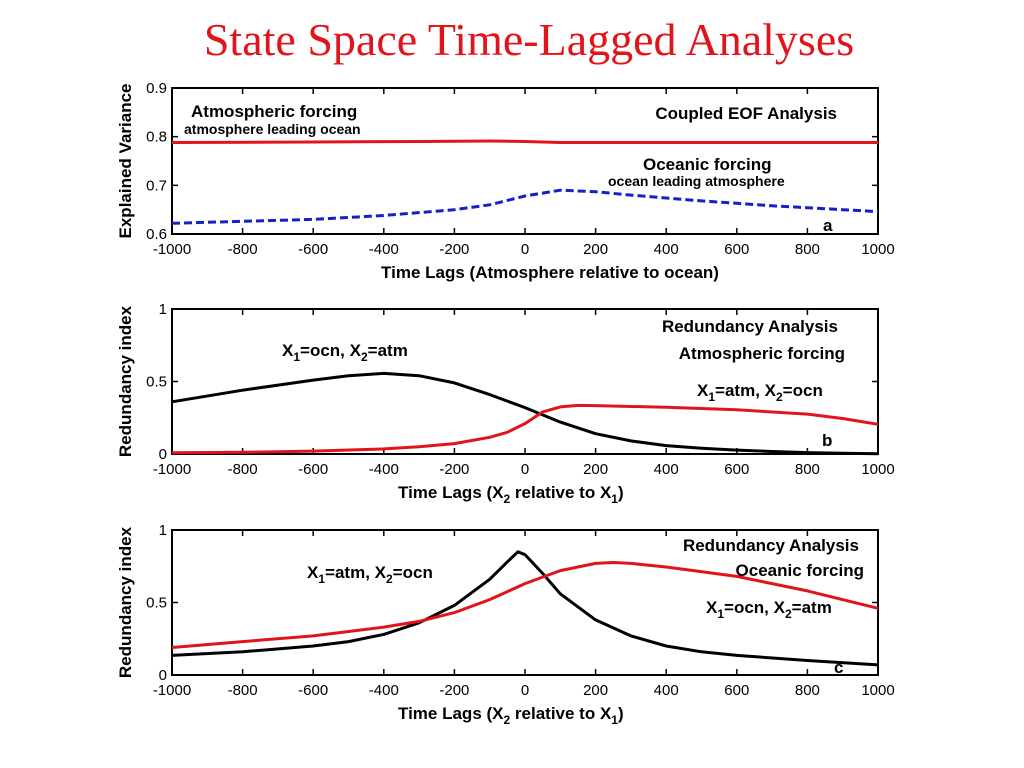 The height and width of the screenshot is (768, 1024). I want to click on series-line-black, so click(525, 608).